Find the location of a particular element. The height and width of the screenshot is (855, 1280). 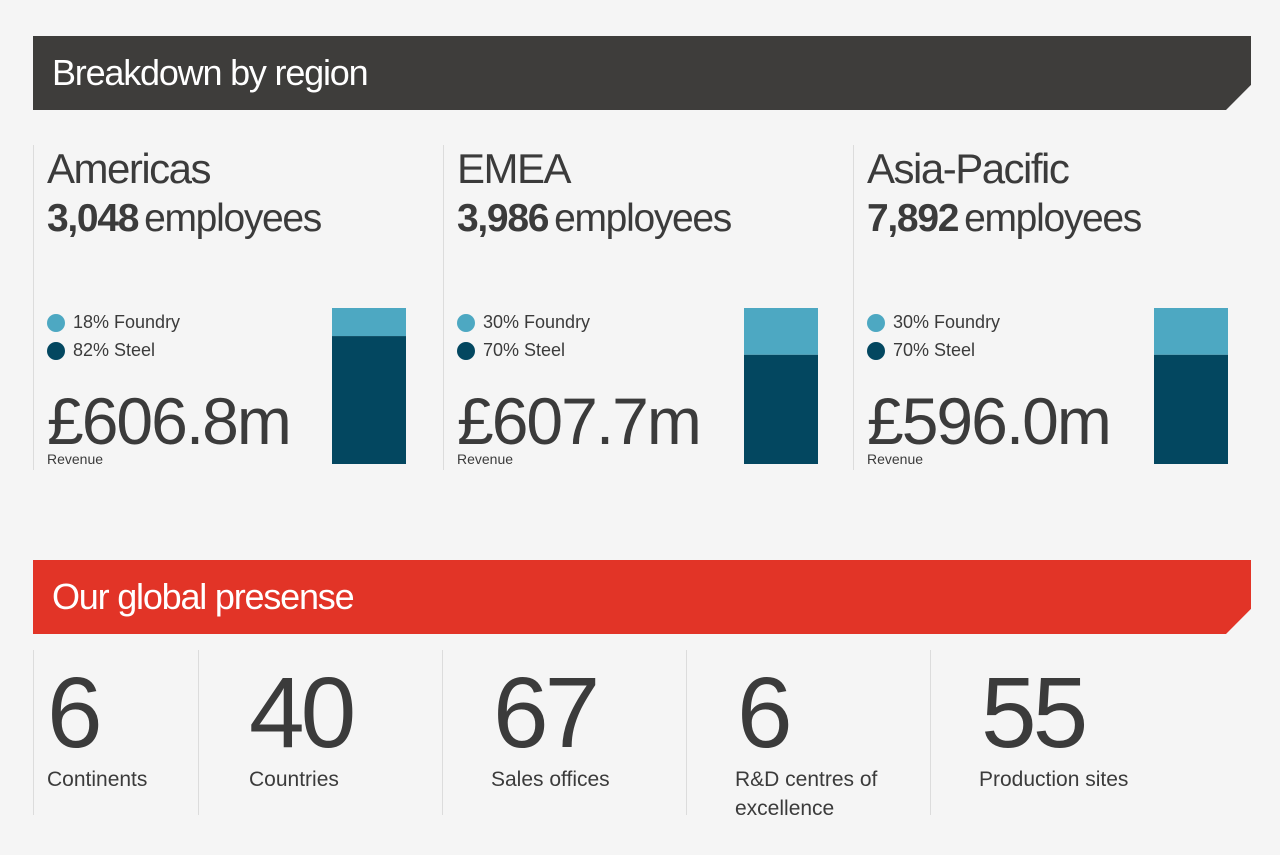

presence-title: Our global presense is located at coordinates (203, 596).